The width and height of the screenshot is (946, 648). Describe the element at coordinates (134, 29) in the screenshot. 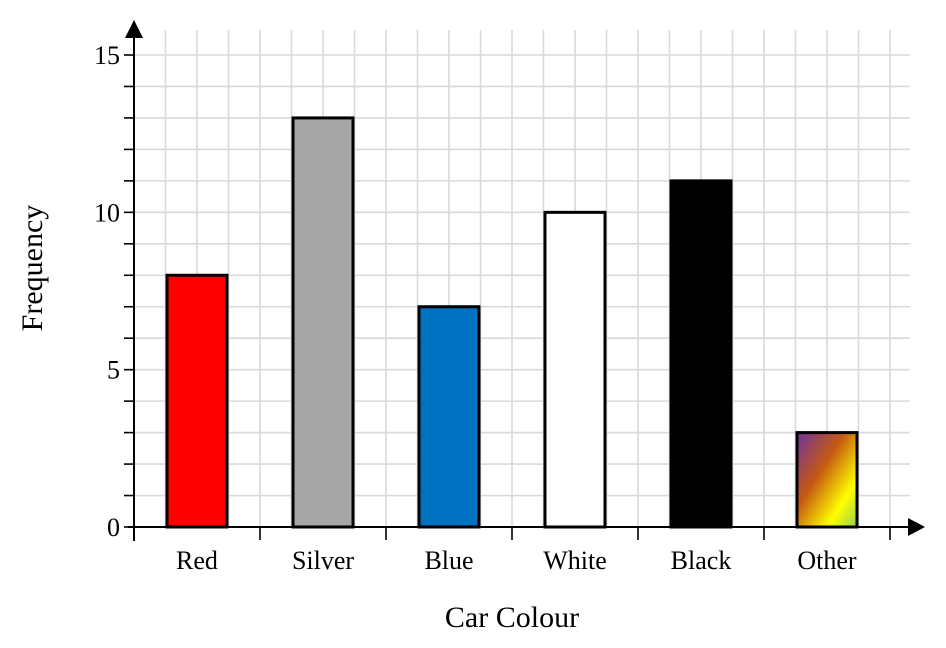

I see `y-axis-arrow-icon` at that location.